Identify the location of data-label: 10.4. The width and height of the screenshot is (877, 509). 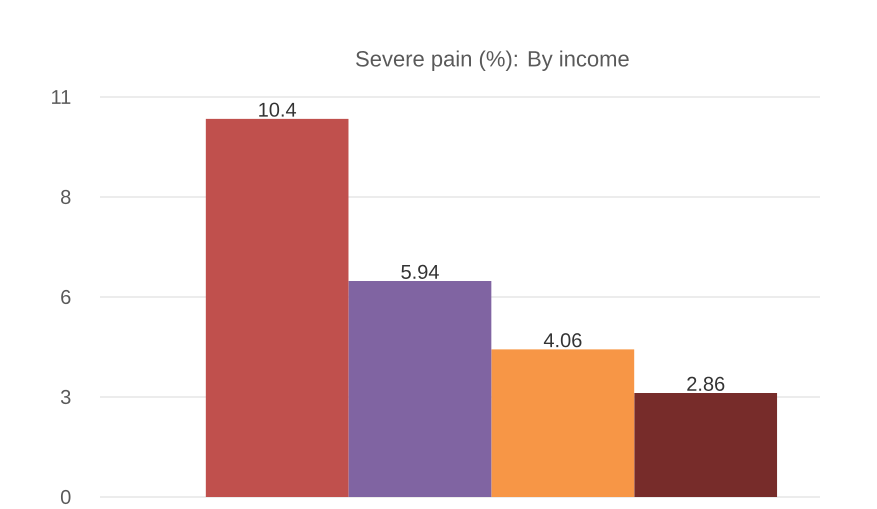
(277, 109).